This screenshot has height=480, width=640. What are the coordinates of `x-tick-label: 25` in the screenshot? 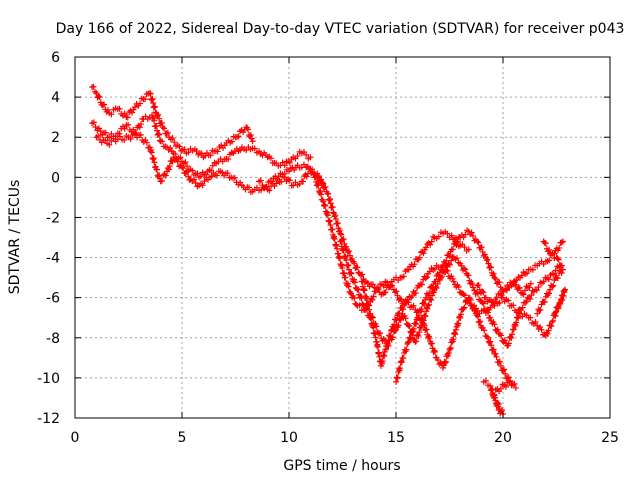 It's located at (610, 438).